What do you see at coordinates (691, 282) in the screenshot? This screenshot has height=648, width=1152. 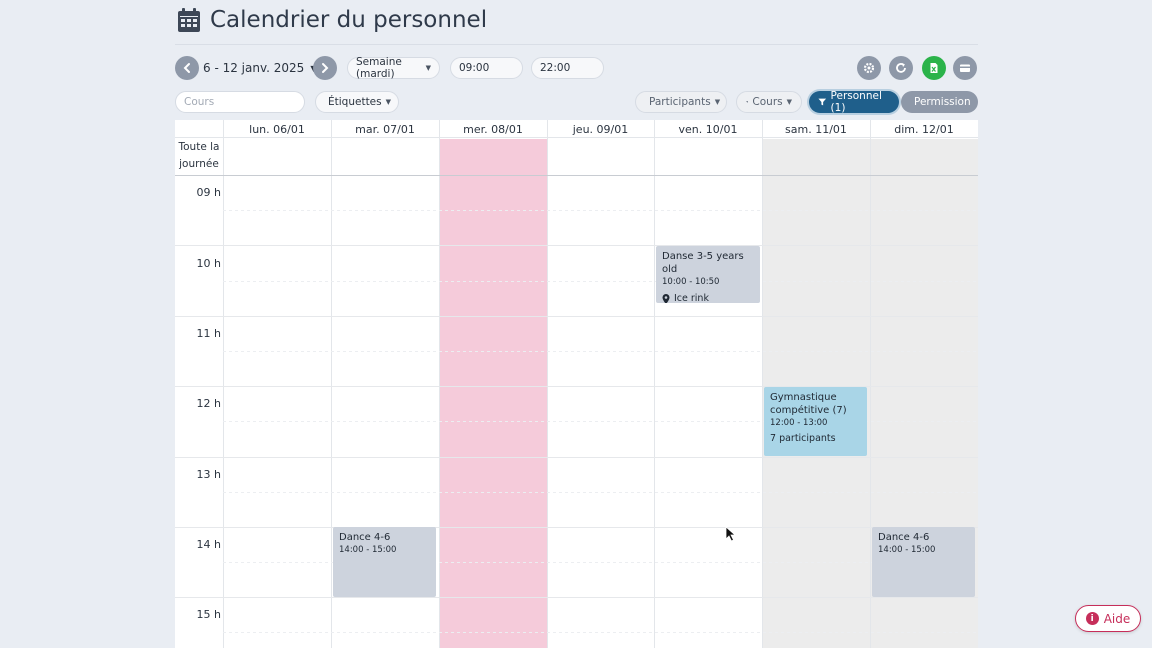 I see `event-time: 10:00 - 10:50` at bounding box center [691, 282].